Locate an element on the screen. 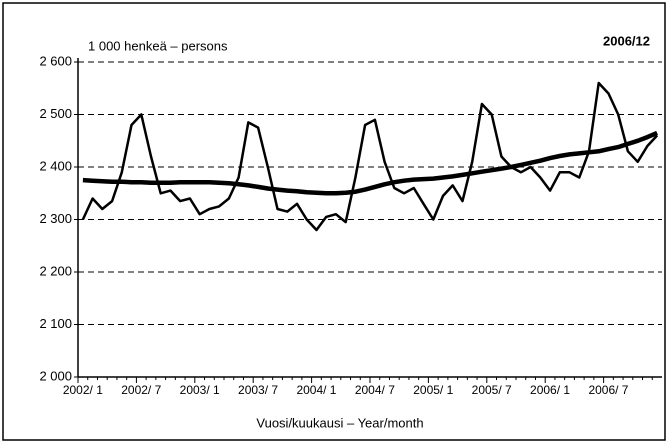 The height and width of the screenshot is (444, 669). y-tick-label: 2 300 is located at coordinates (55, 218).